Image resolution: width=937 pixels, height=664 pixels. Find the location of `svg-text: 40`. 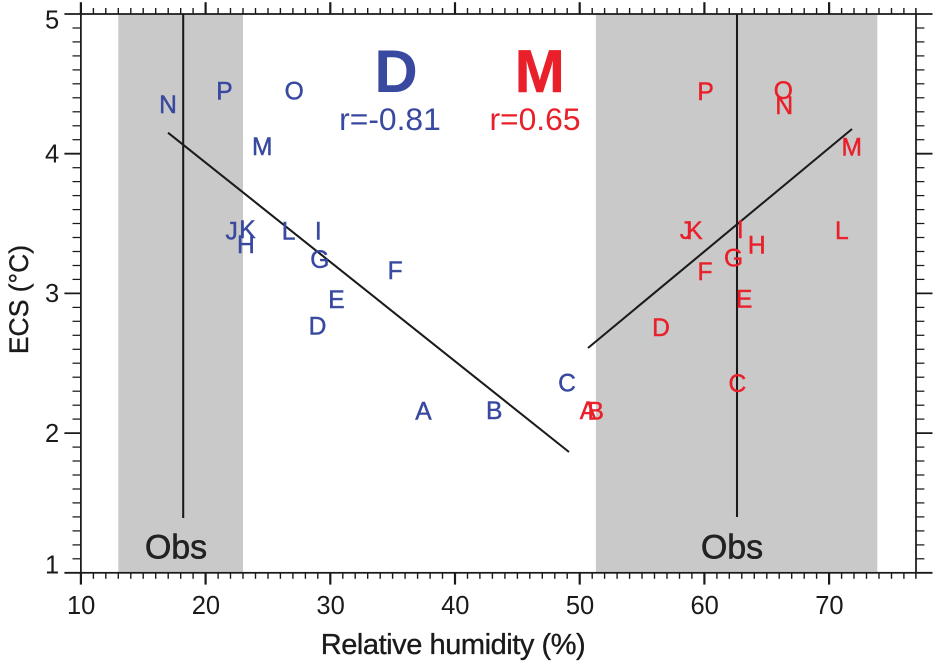

svg-text: 40 is located at coordinates (455, 606).